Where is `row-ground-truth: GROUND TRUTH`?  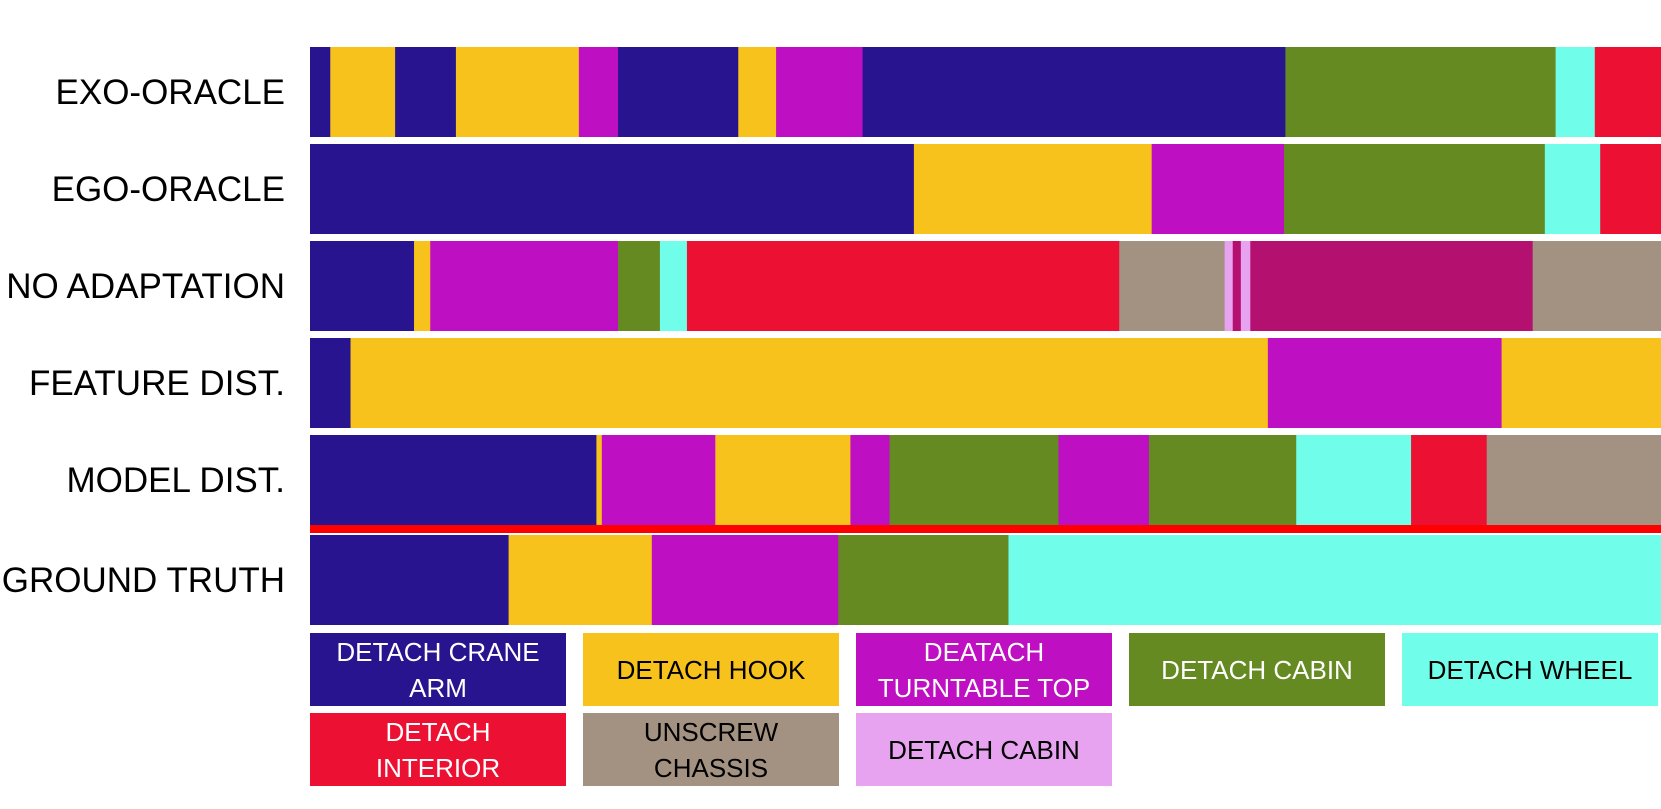 row-ground-truth: GROUND TRUTH is located at coordinates (831, 580).